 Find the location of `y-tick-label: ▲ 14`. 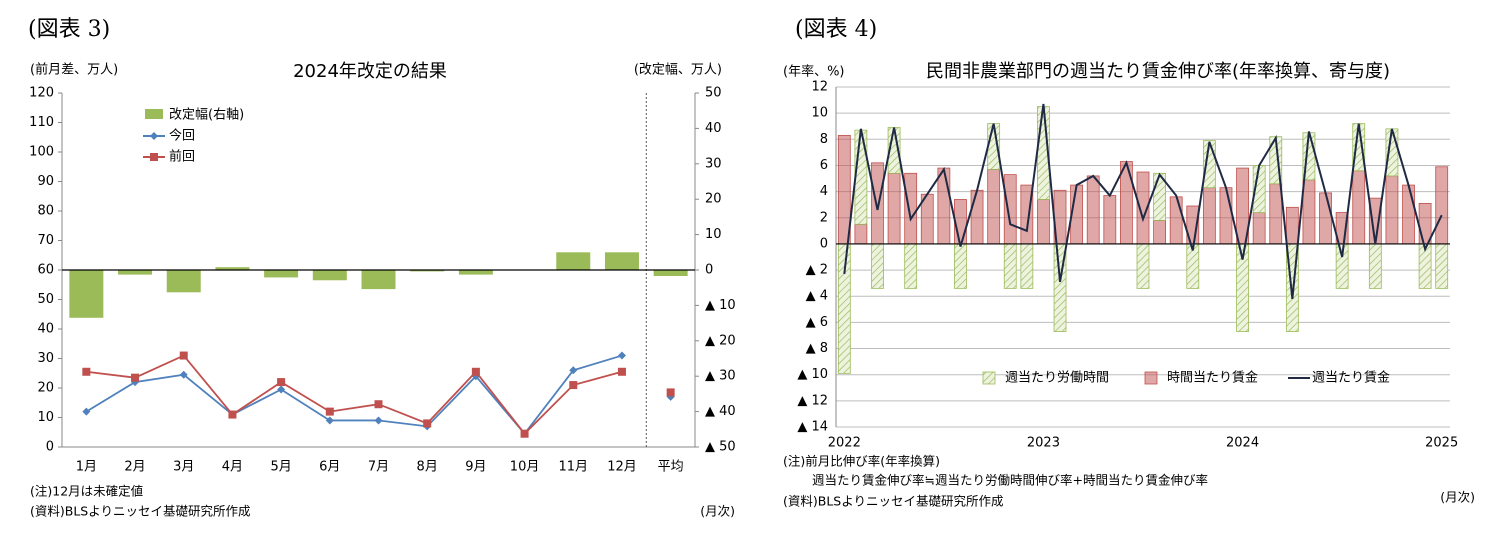

y-tick-label: ▲ 14 is located at coordinates (812, 427).